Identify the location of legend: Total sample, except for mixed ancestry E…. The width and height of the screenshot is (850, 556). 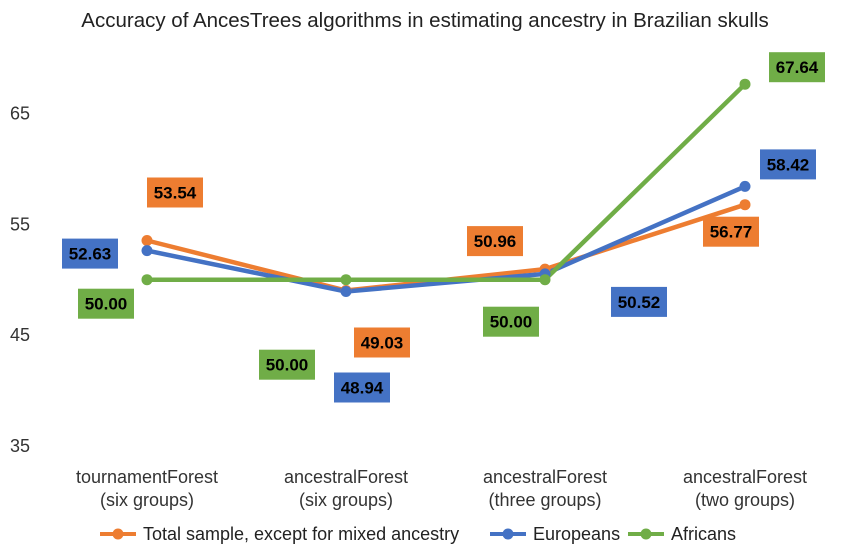
(418, 534).